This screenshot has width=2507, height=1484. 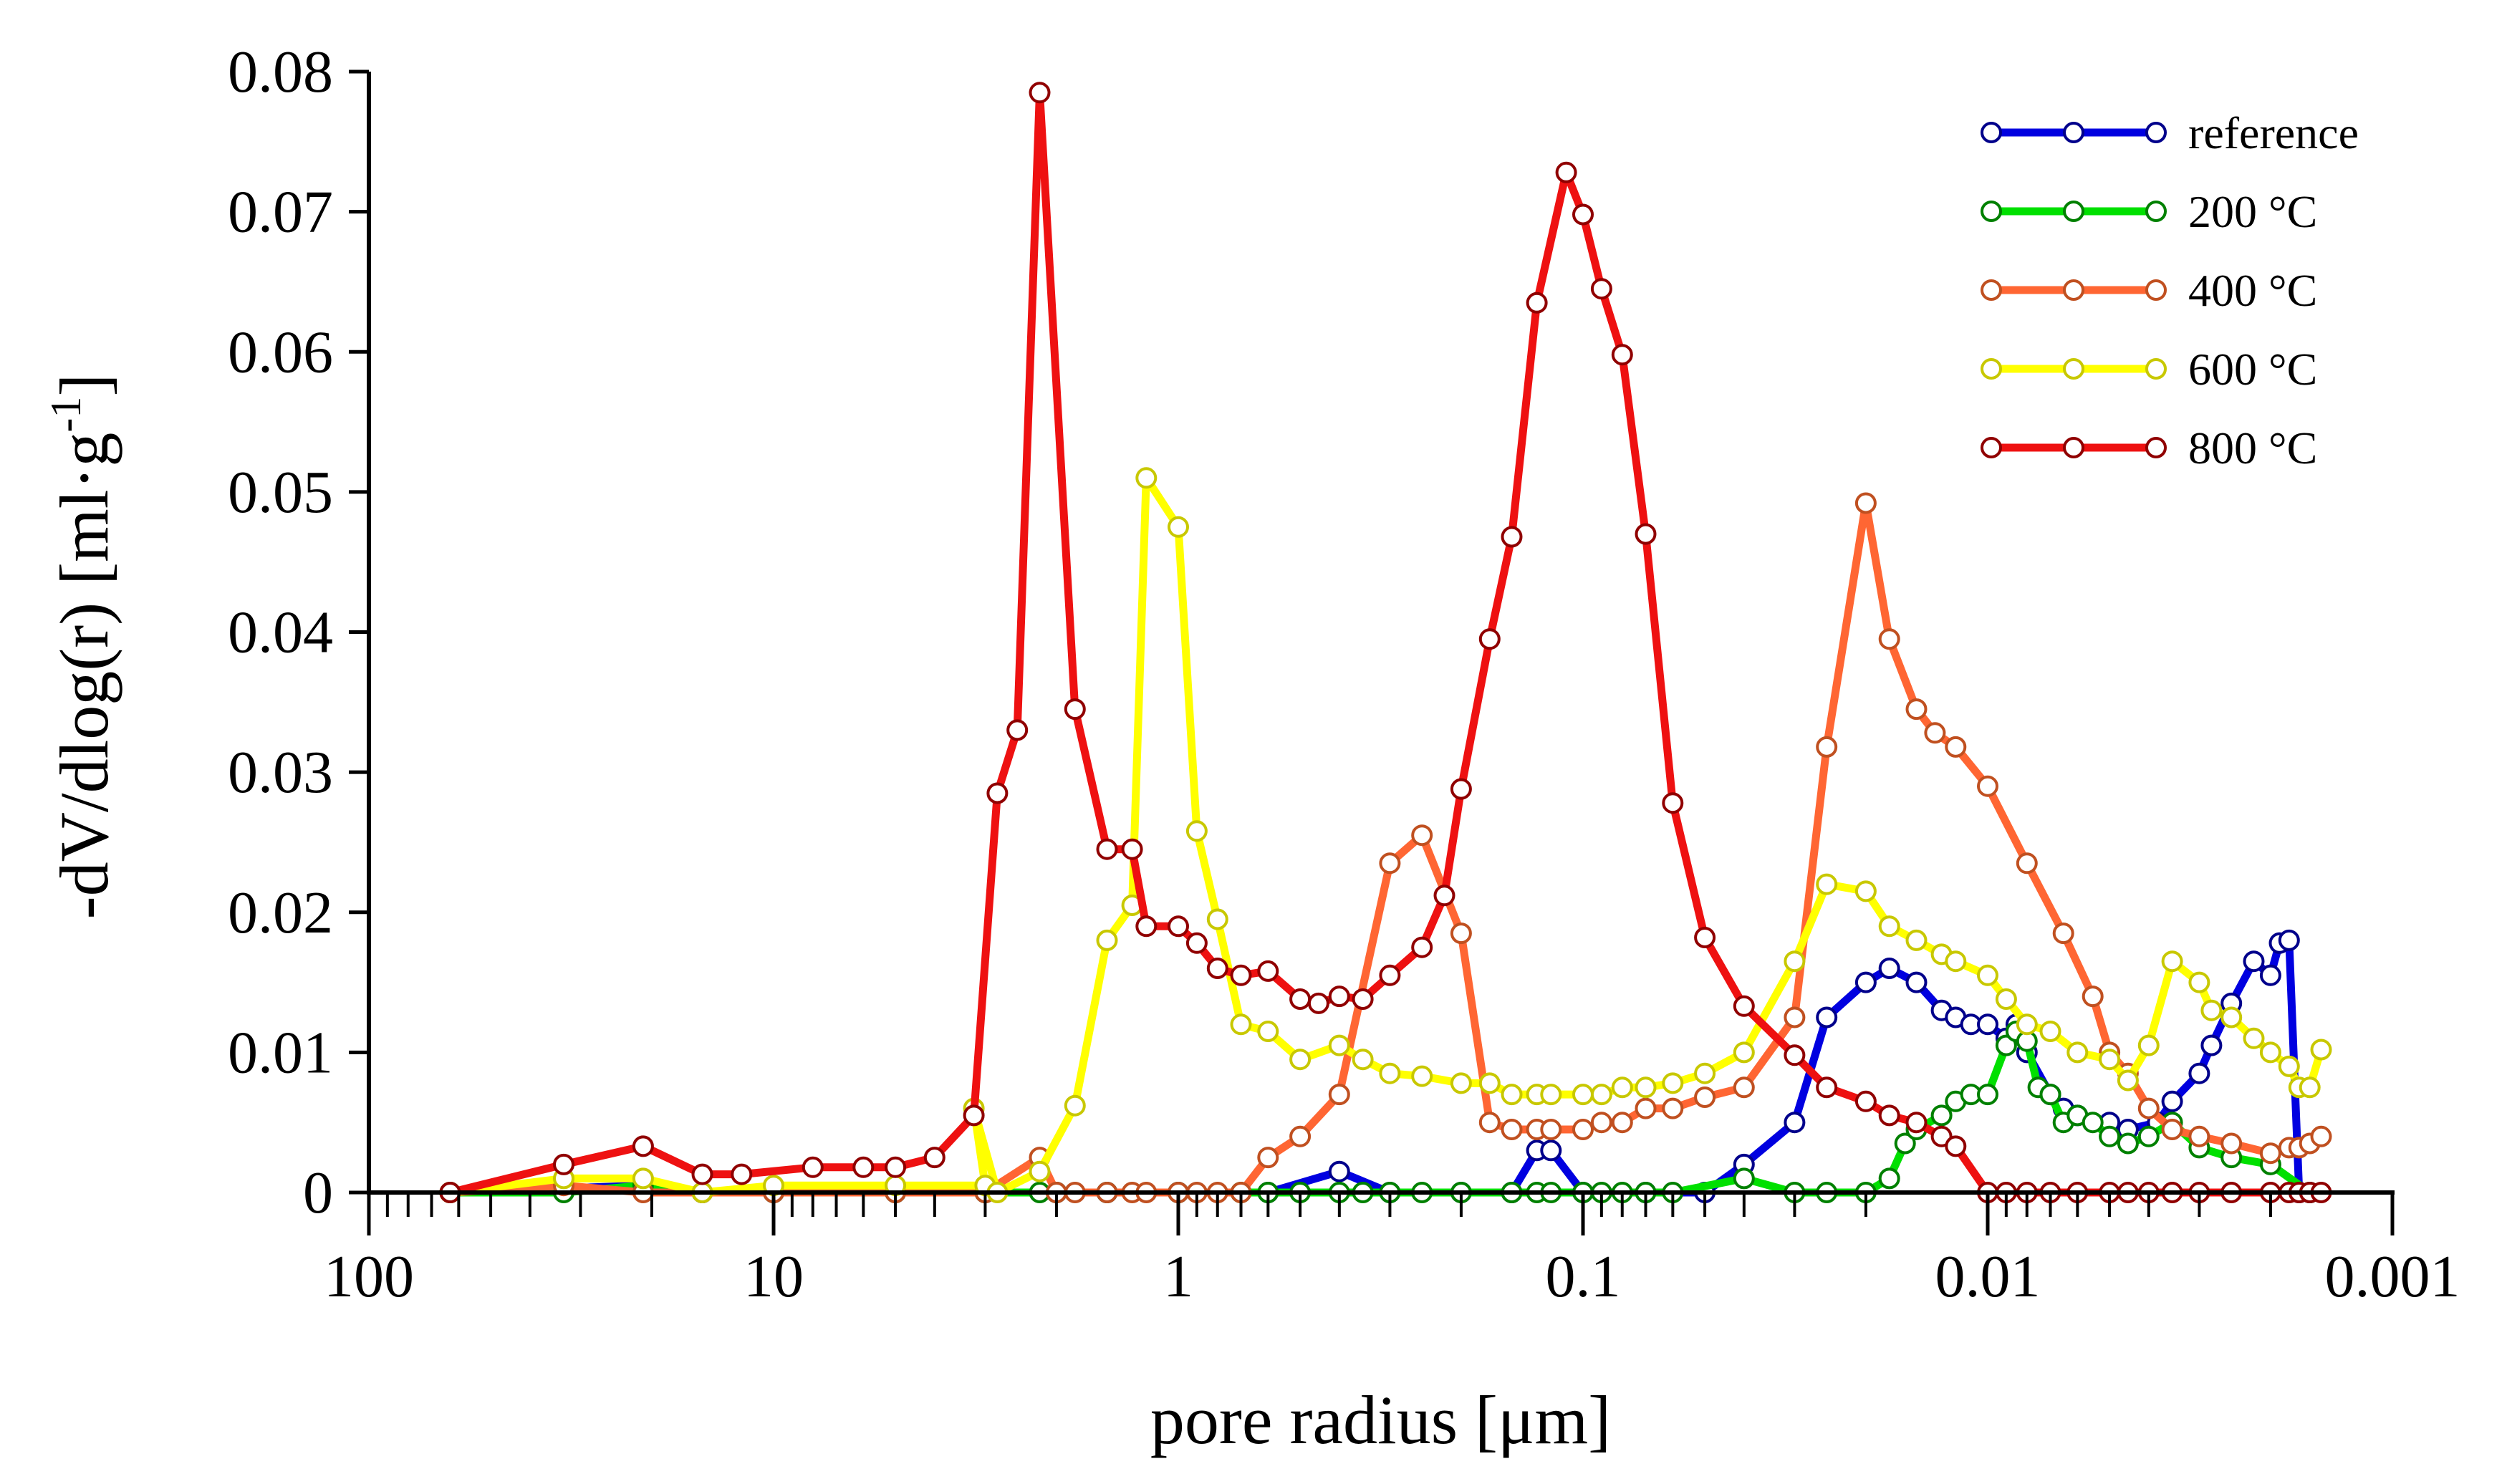 What do you see at coordinates (2252, 448) in the screenshot?
I see `legend-label: 800 °C` at bounding box center [2252, 448].